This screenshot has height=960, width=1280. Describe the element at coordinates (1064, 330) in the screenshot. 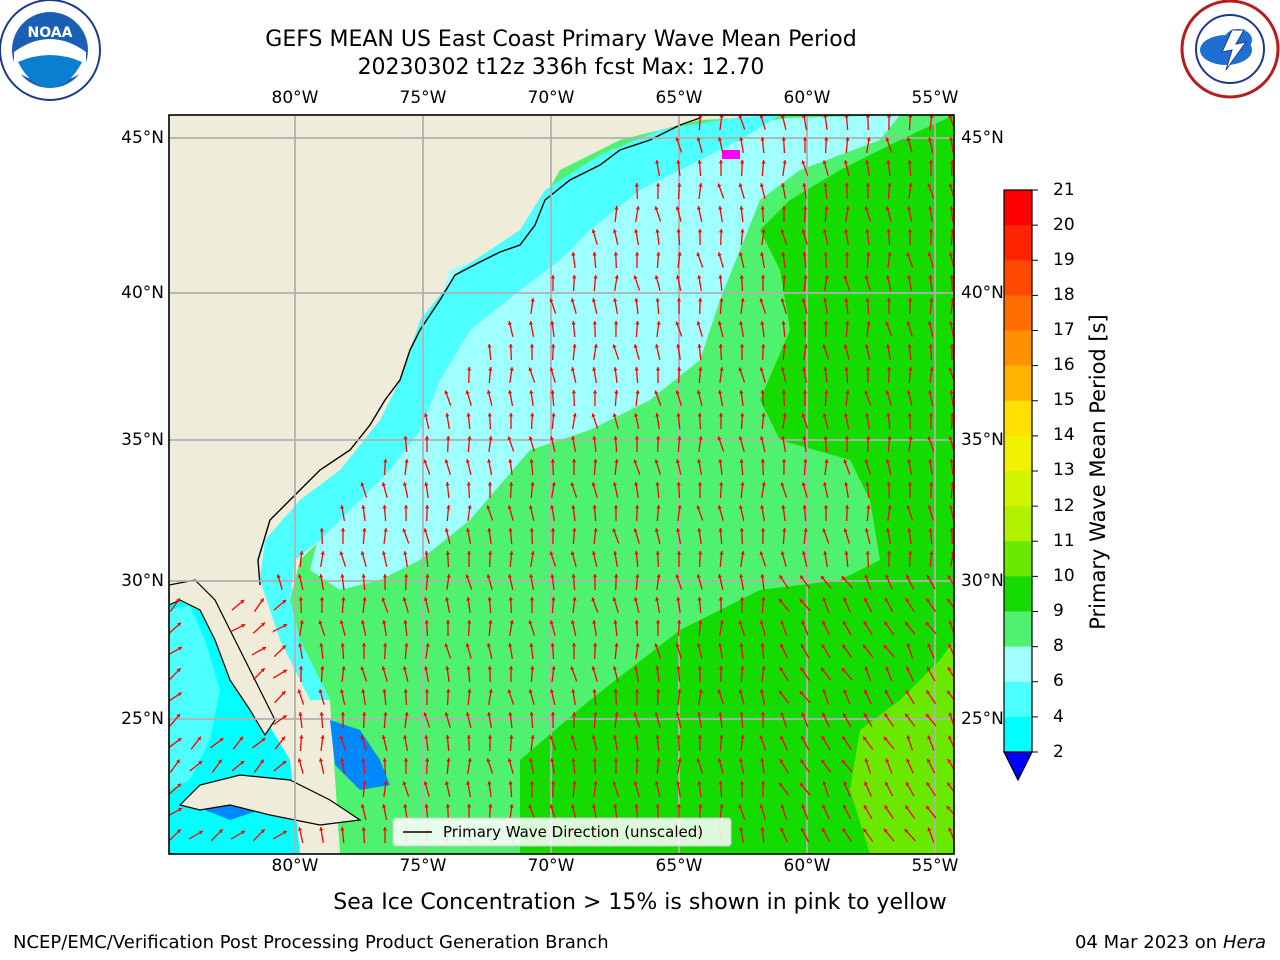

I see `colorbar-tick: 17` at that location.